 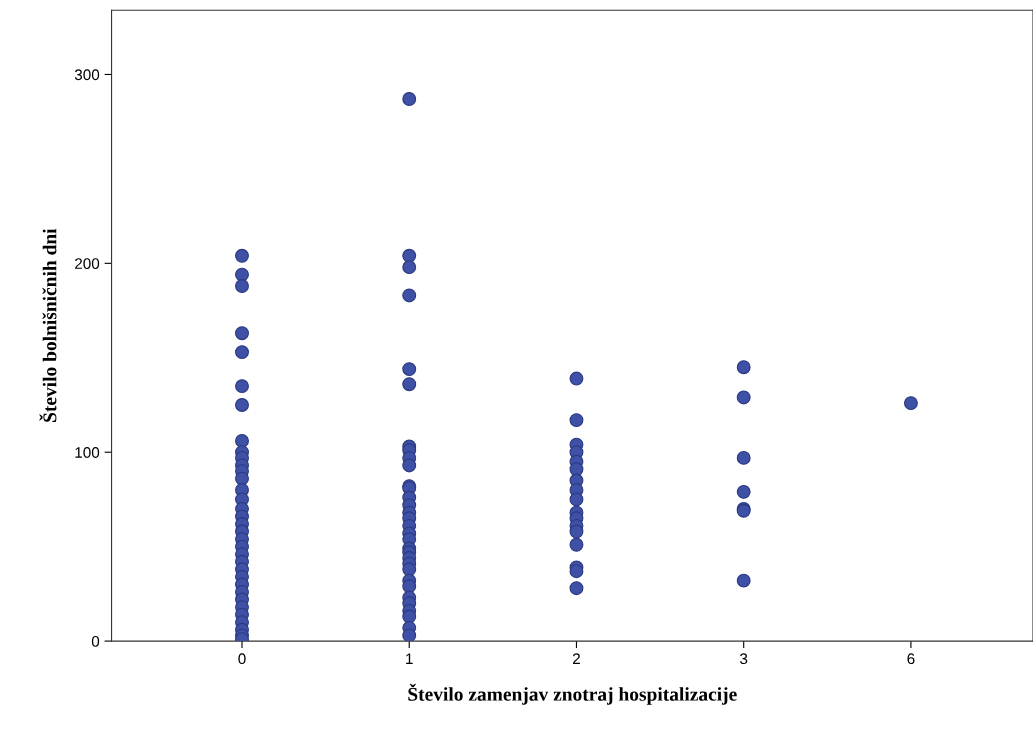 I want to click on y-tick-label: 200, so click(x=87, y=264).